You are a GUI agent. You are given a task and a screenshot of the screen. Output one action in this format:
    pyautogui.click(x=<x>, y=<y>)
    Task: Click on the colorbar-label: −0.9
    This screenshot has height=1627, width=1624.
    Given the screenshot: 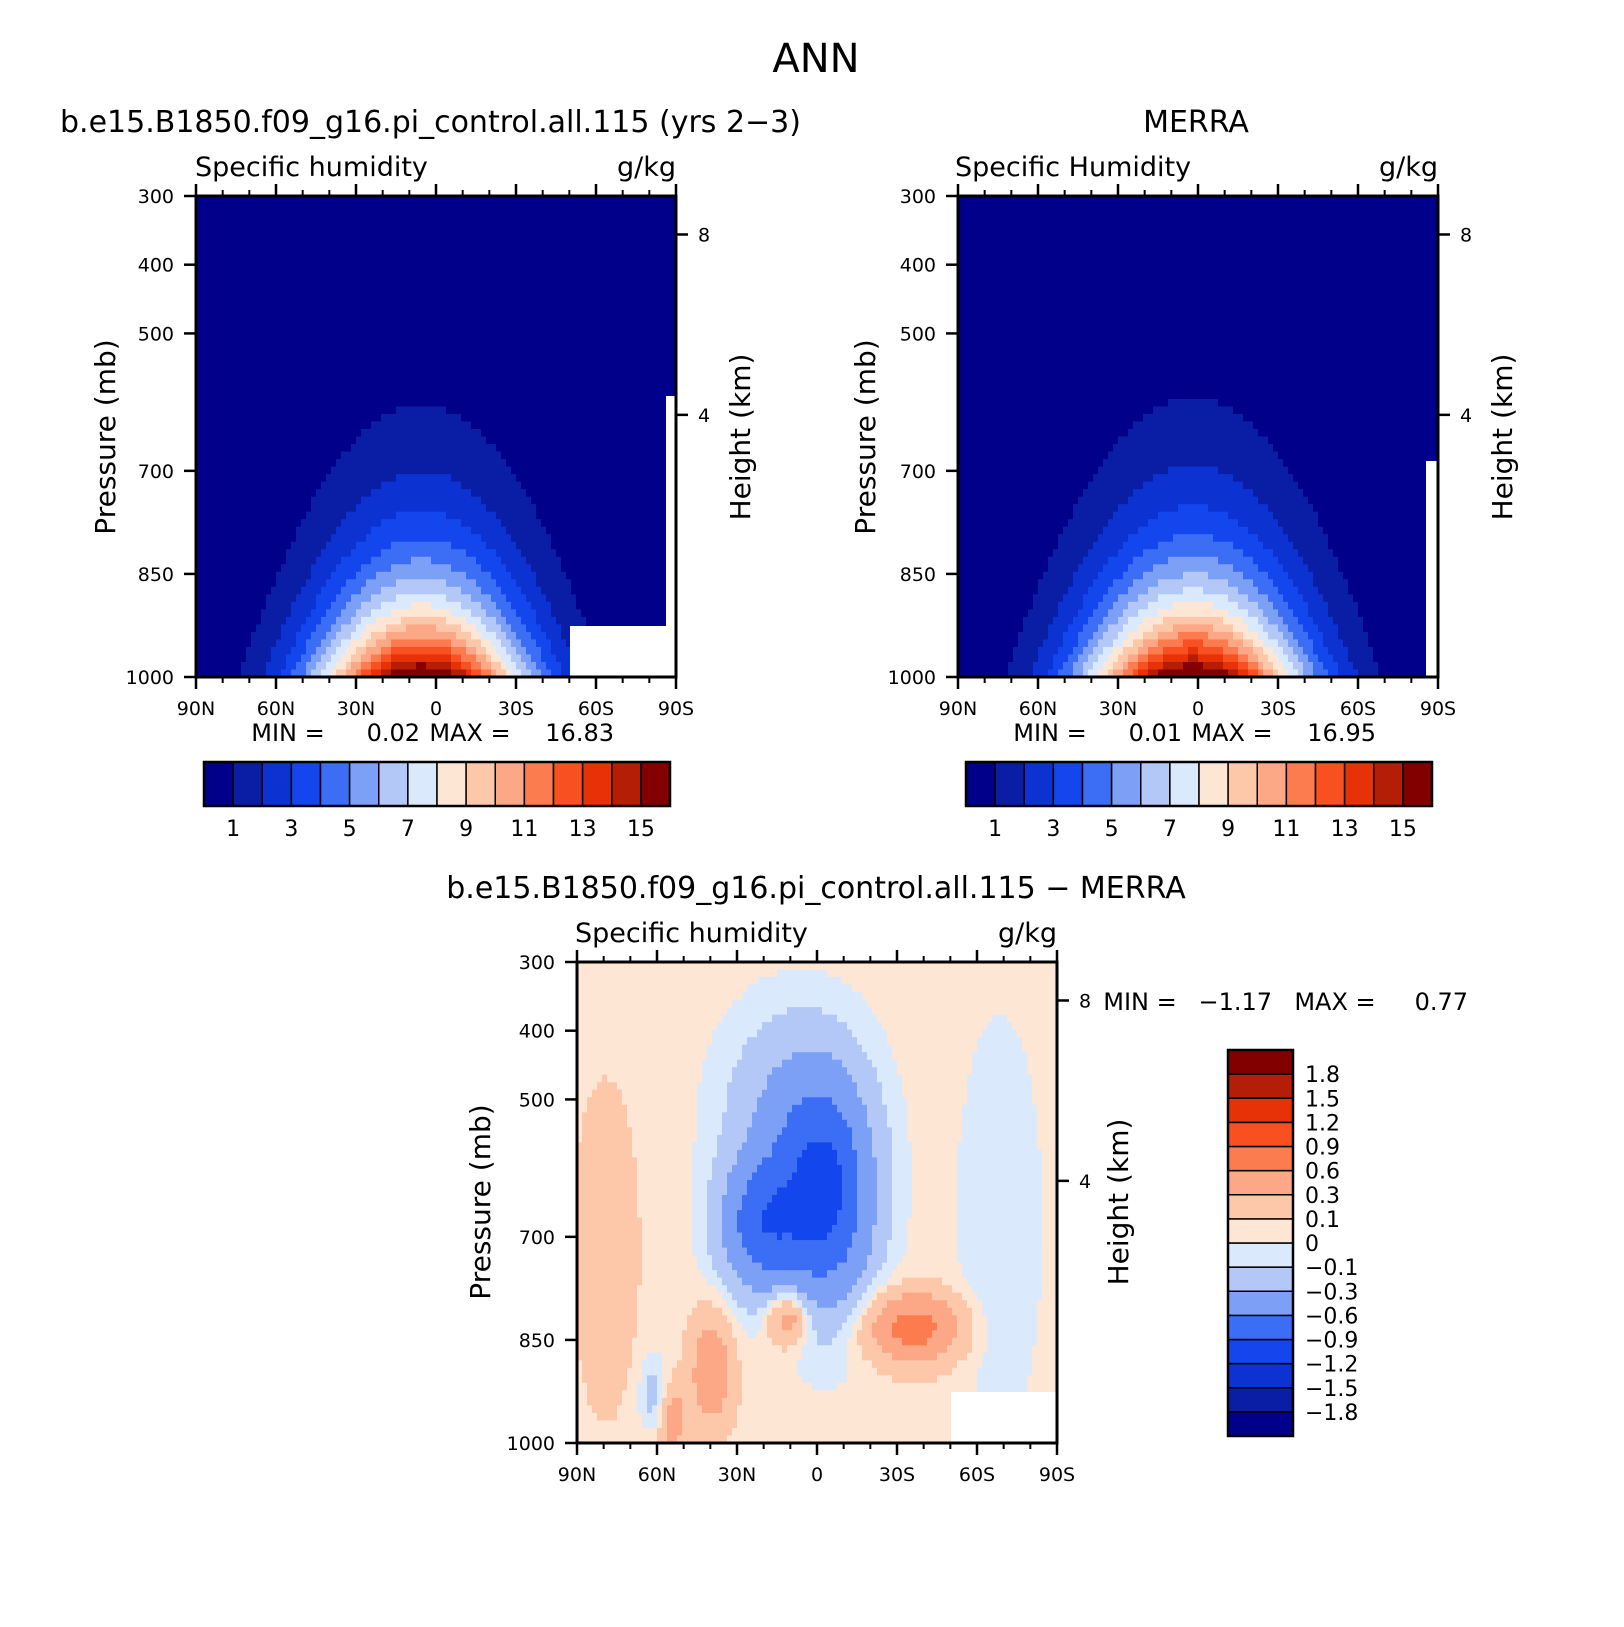 What is the action you would take?
    pyautogui.click(x=1331, y=1341)
    